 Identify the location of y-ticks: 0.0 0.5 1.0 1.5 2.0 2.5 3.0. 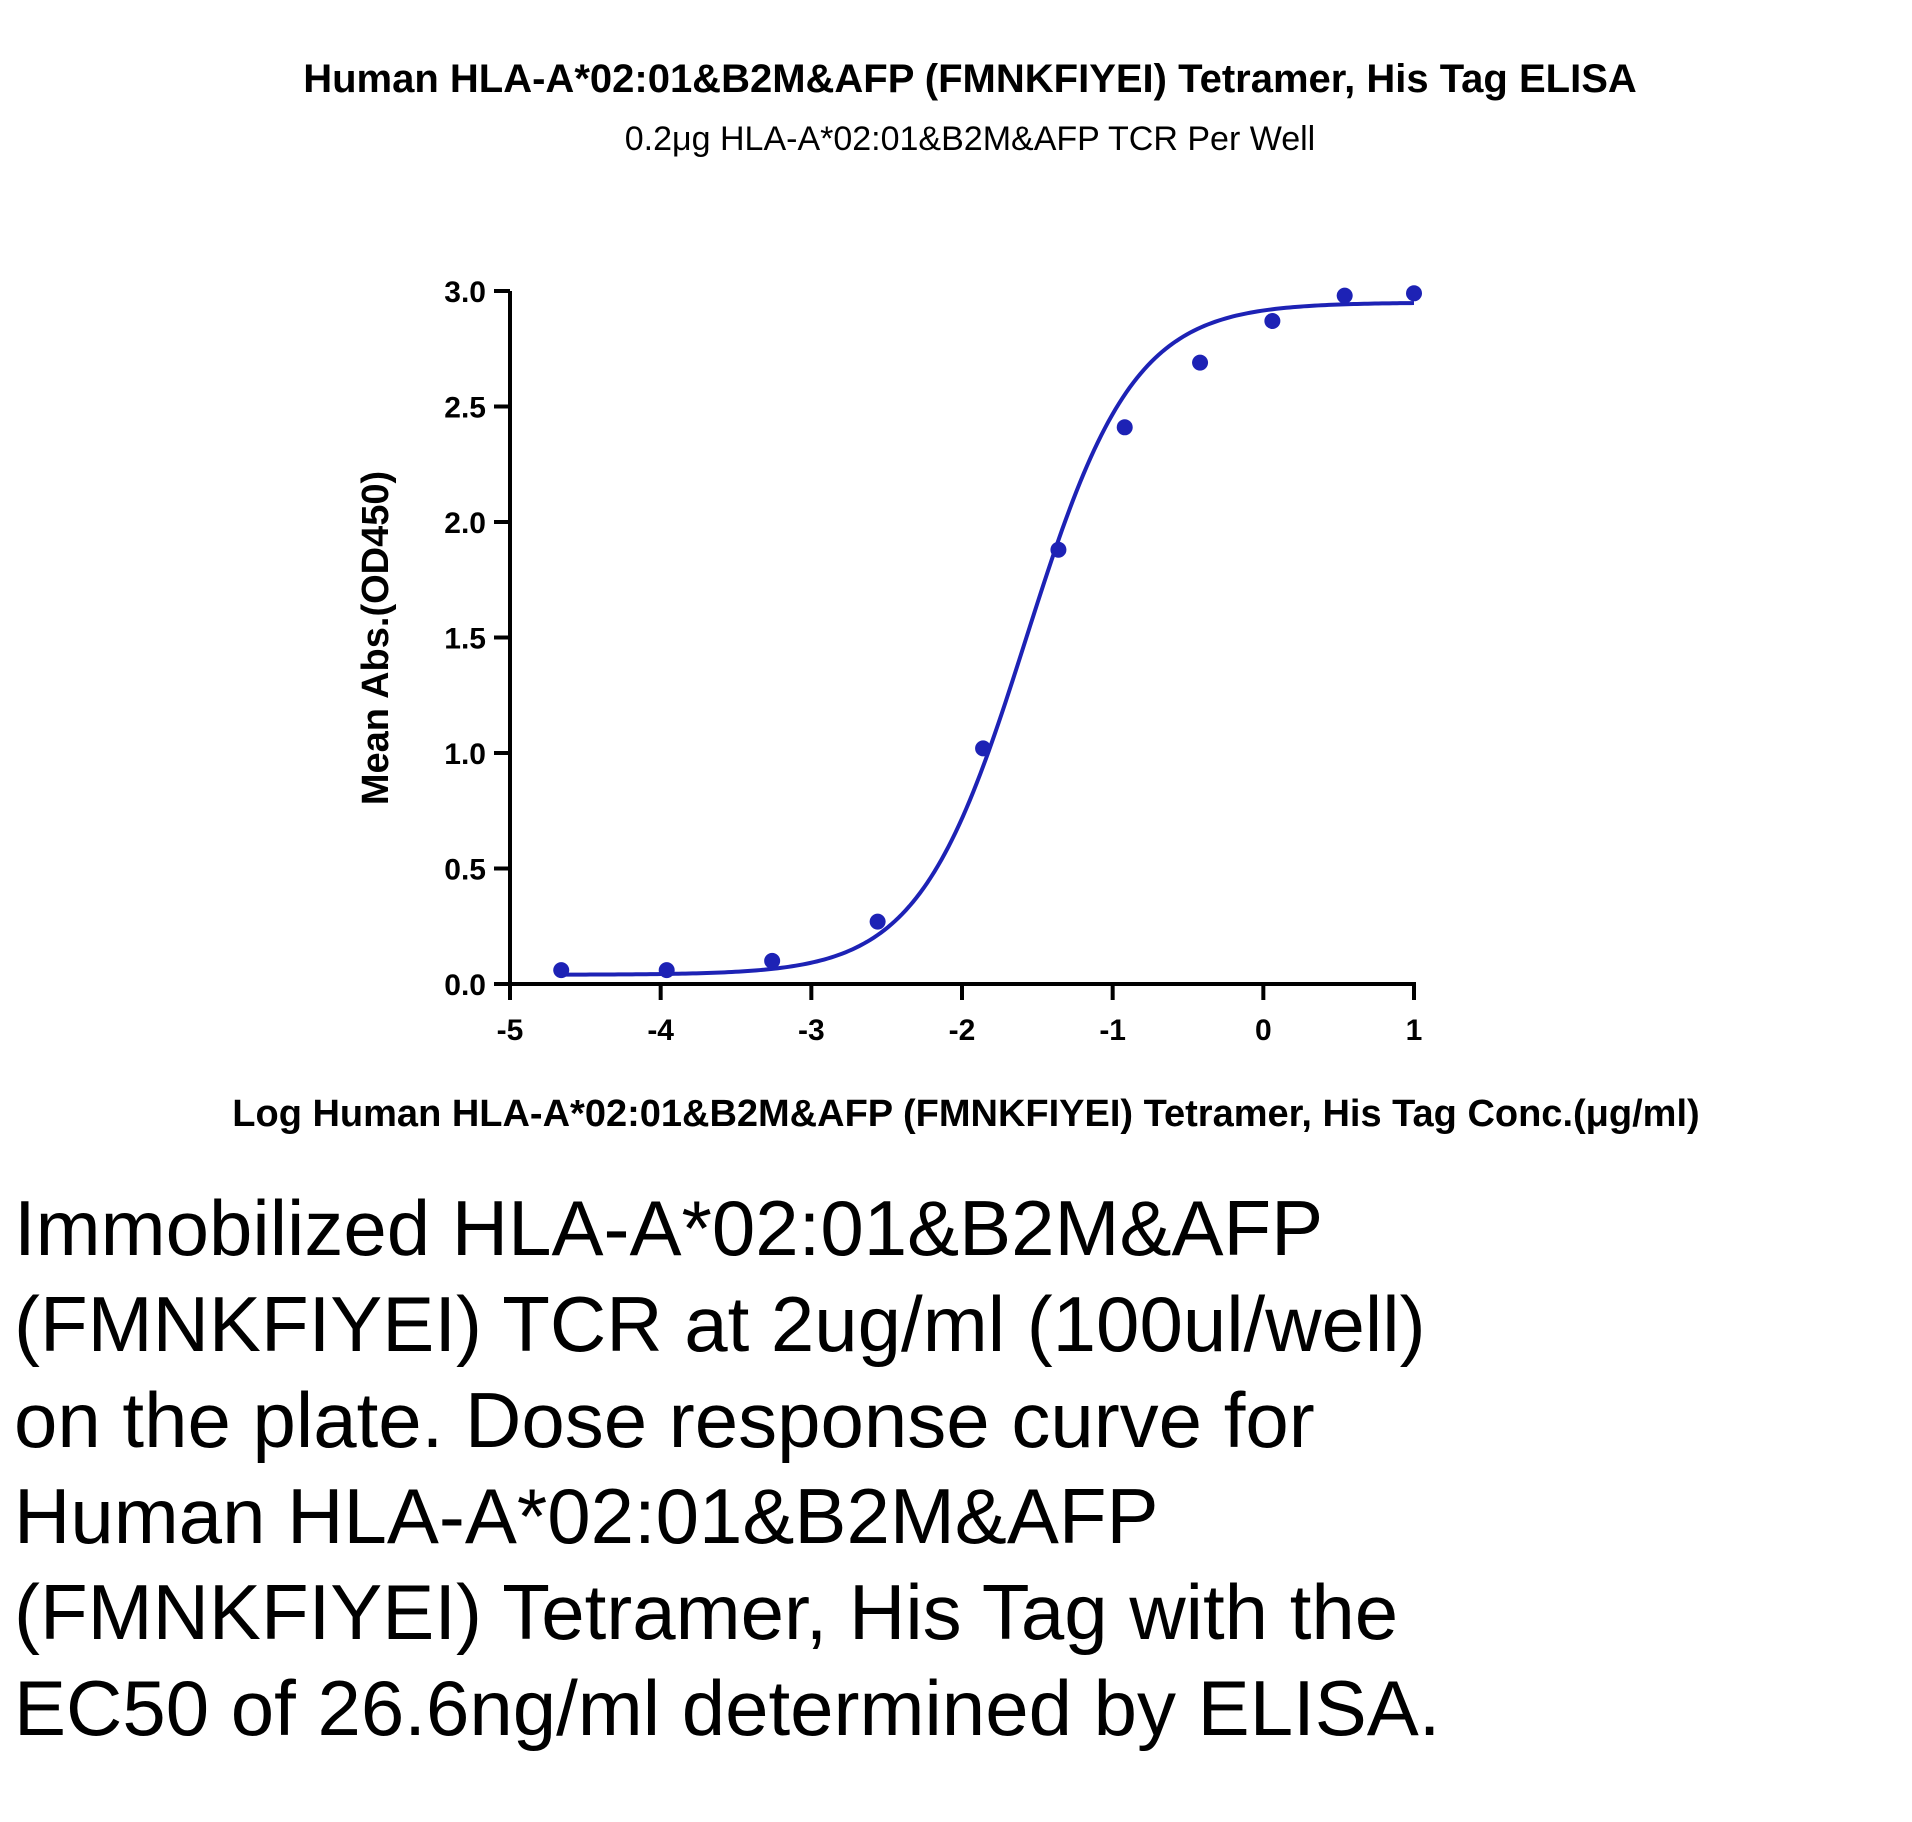
(477, 639).